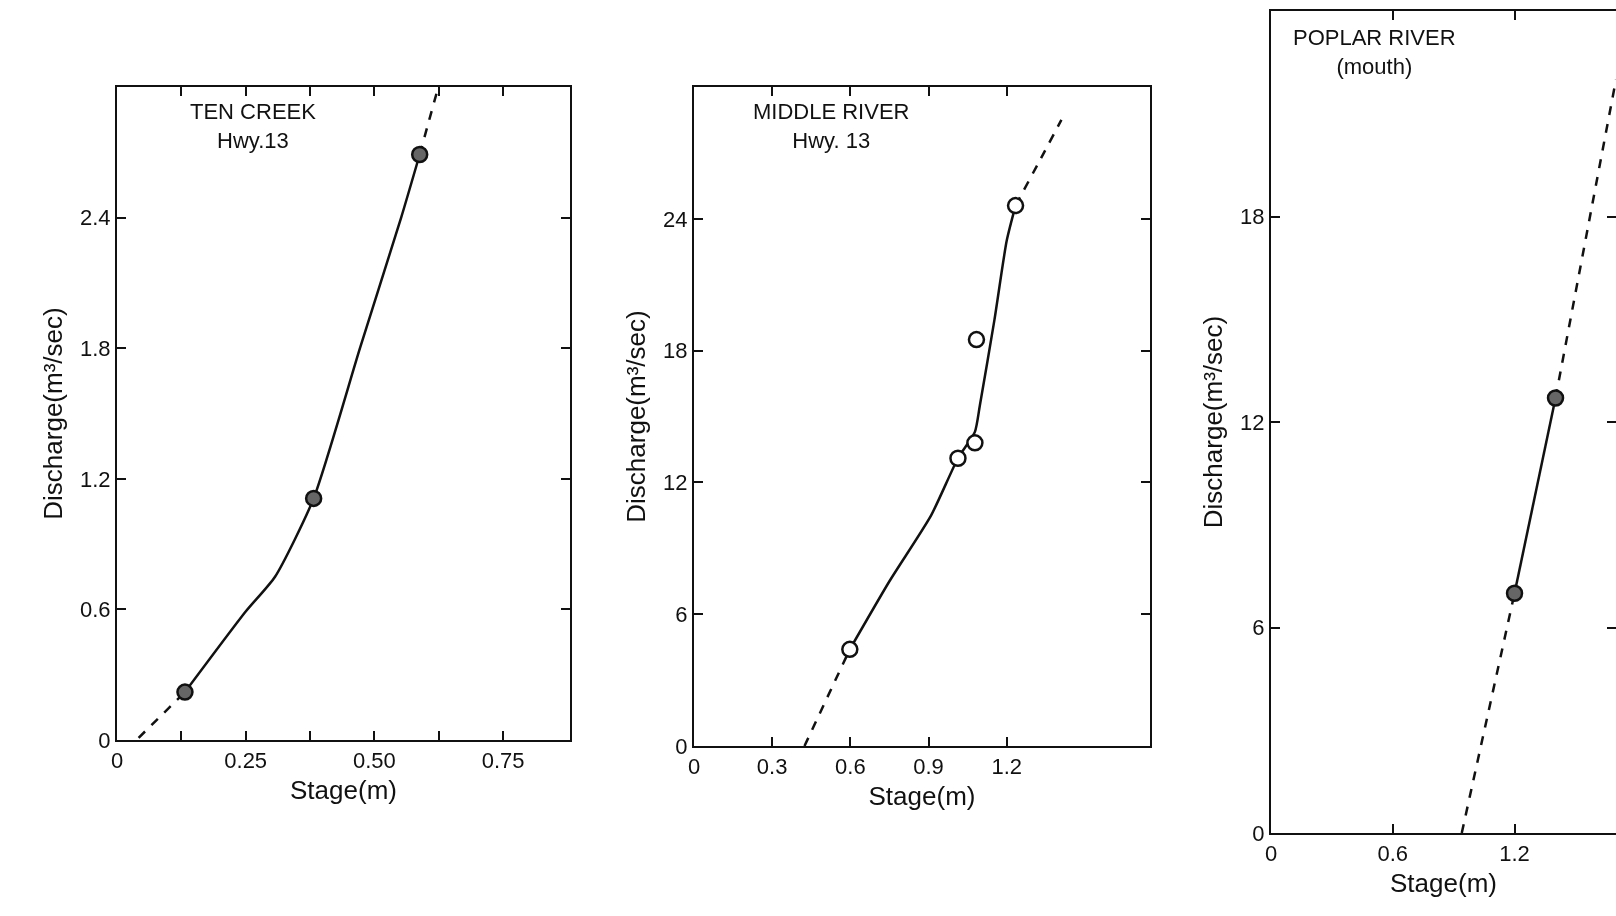 This screenshot has height=916, width=1616. Describe the element at coordinates (831, 140) in the screenshot. I see `text: Hwy. 13` at that location.